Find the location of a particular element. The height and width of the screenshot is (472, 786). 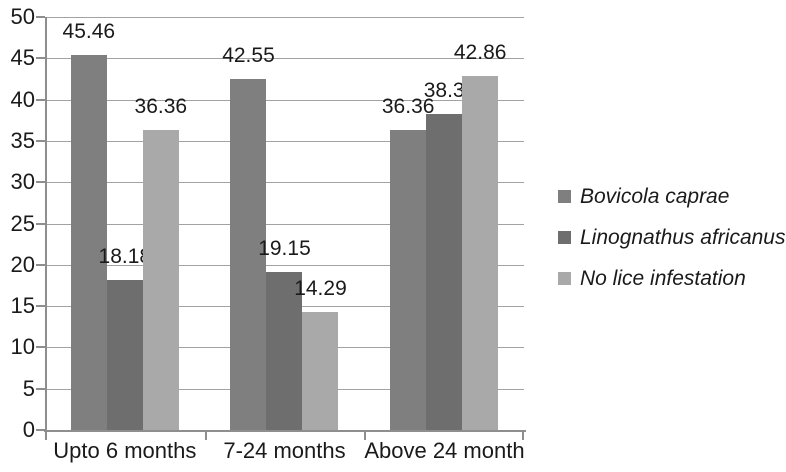

y-tick-label: 50 is located at coordinates (22, 16).